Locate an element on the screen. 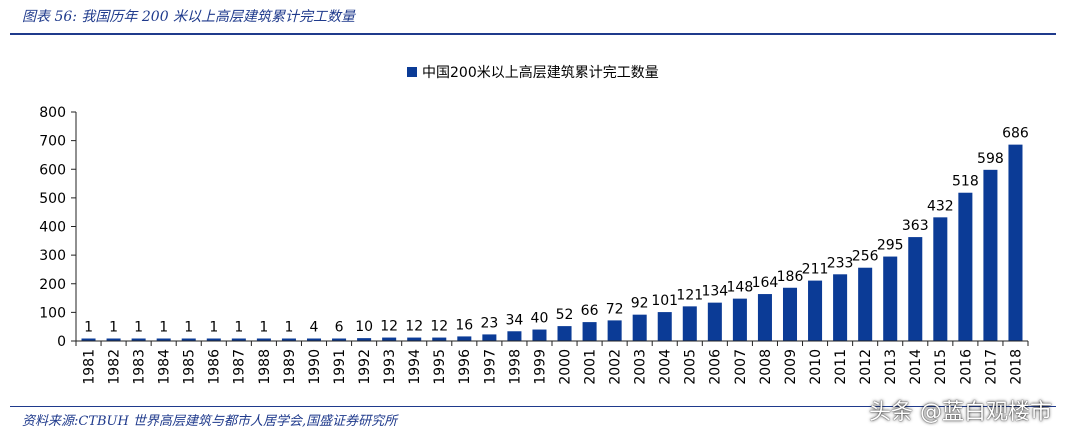  data-label: 148 is located at coordinates (740, 288).